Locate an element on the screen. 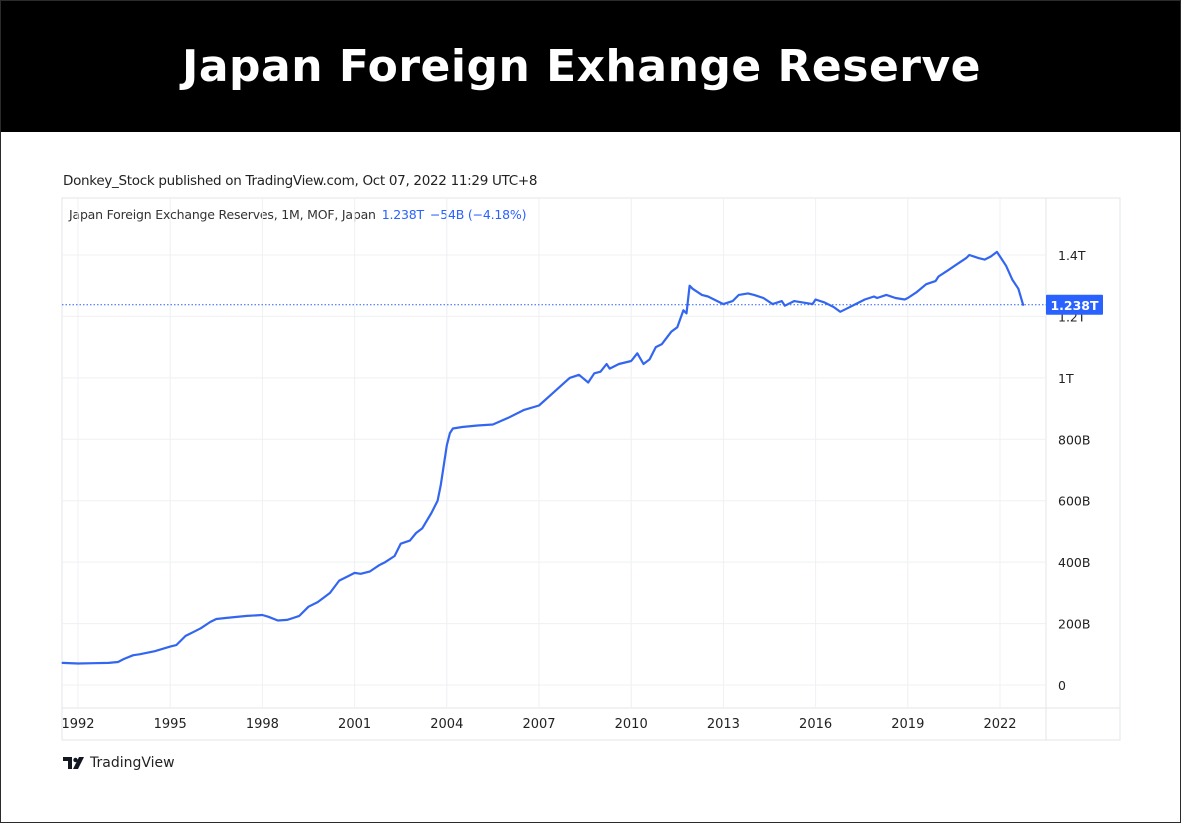 The width and height of the screenshot is (1181, 823). y-tick-label: 1.4T is located at coordinates (1072, 255).